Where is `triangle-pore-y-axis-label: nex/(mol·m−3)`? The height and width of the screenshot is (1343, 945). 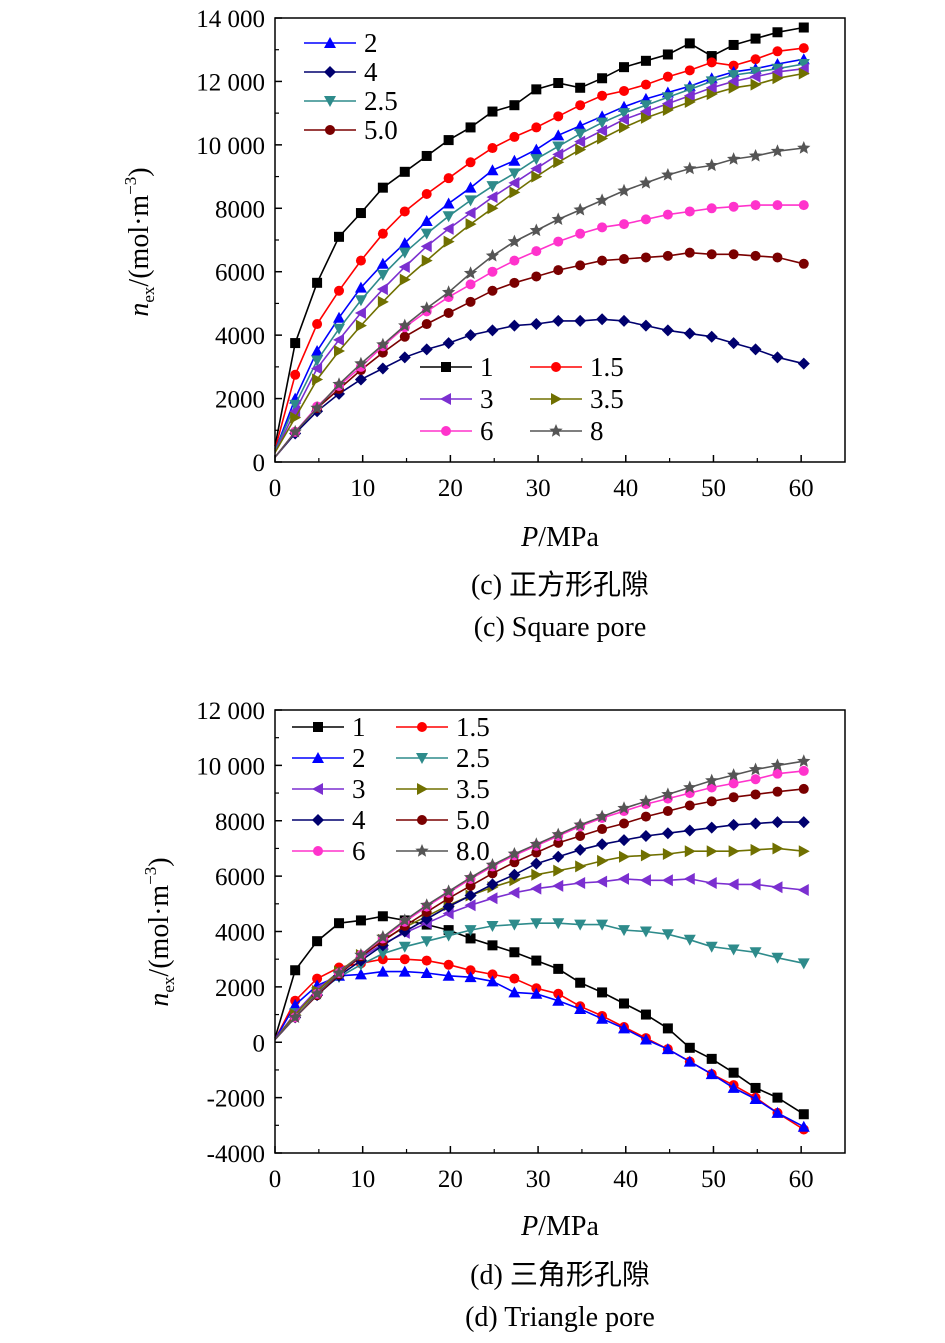
triangle-pore-y-axis-label: nex/(mol·m−3) is located at coordinates (159, 931).